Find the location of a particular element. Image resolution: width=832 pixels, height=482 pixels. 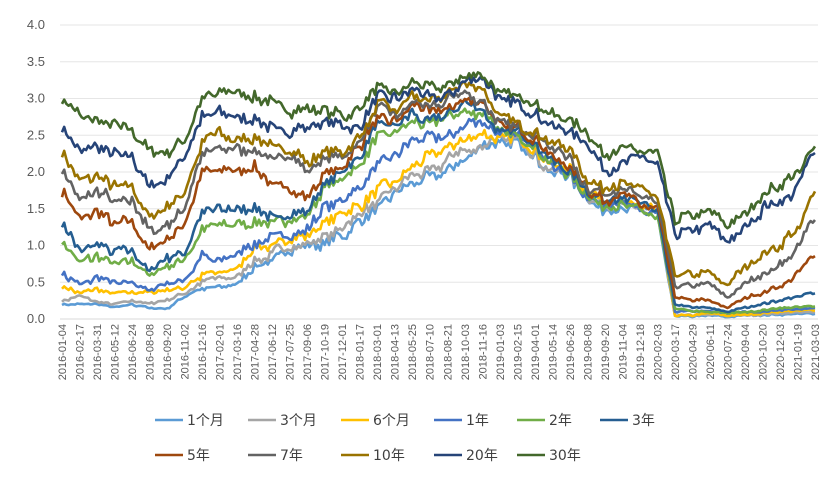

legend-item: 6个月 is located at coordinates (375, 421).